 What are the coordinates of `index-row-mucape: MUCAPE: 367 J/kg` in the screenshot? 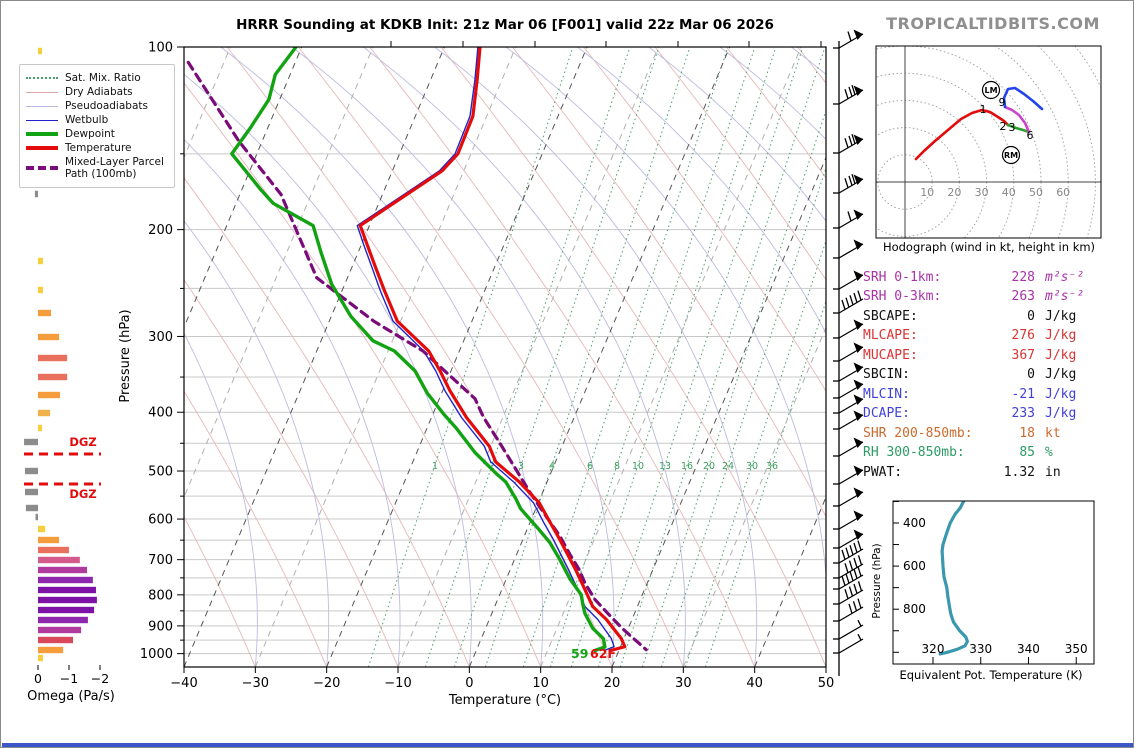 It's located at (969, 355).